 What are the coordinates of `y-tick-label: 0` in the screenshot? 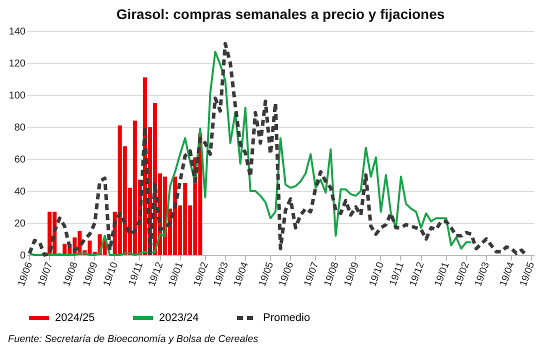 It's located at (23, 256).